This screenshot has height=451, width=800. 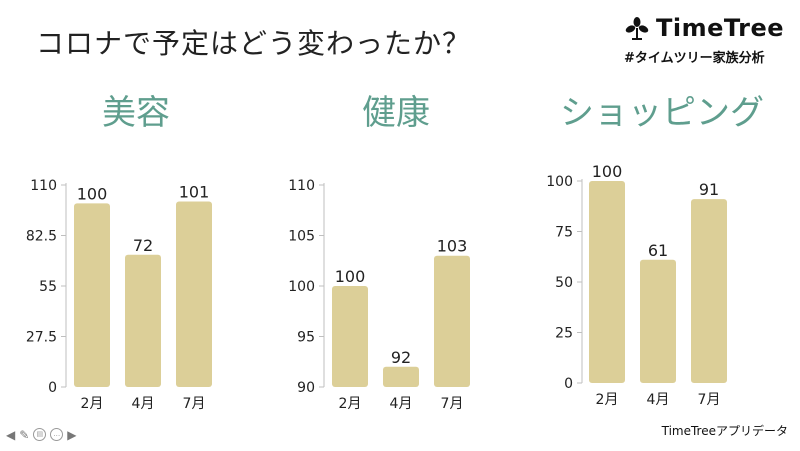 What do you see at coordinates (48, 287) in the screenshot?
I see `y-tick-label: 55` at bounding box center [48, 287].